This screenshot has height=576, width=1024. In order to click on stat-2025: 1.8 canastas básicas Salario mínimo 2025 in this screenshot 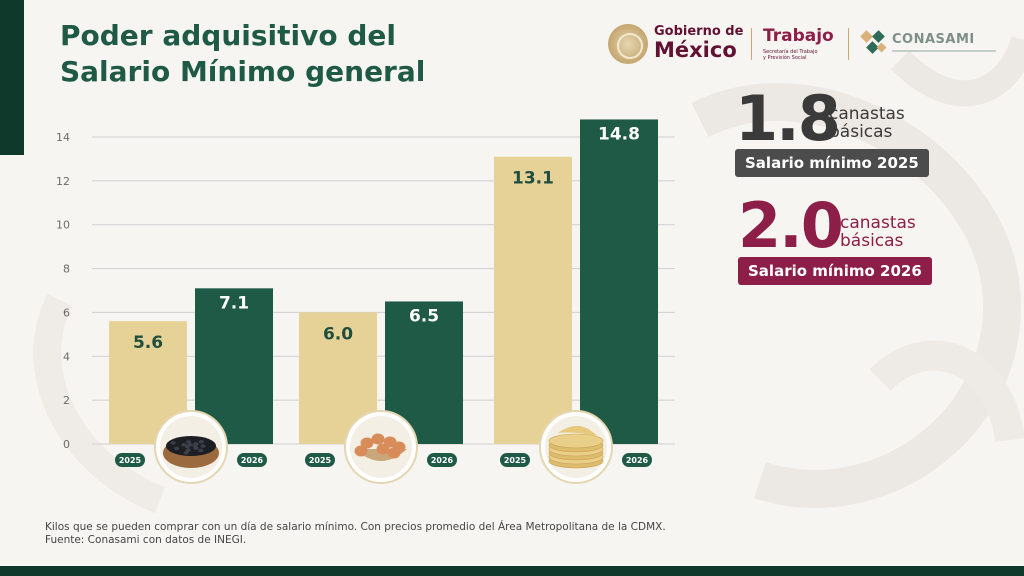, I will do `click(835, 134)`.